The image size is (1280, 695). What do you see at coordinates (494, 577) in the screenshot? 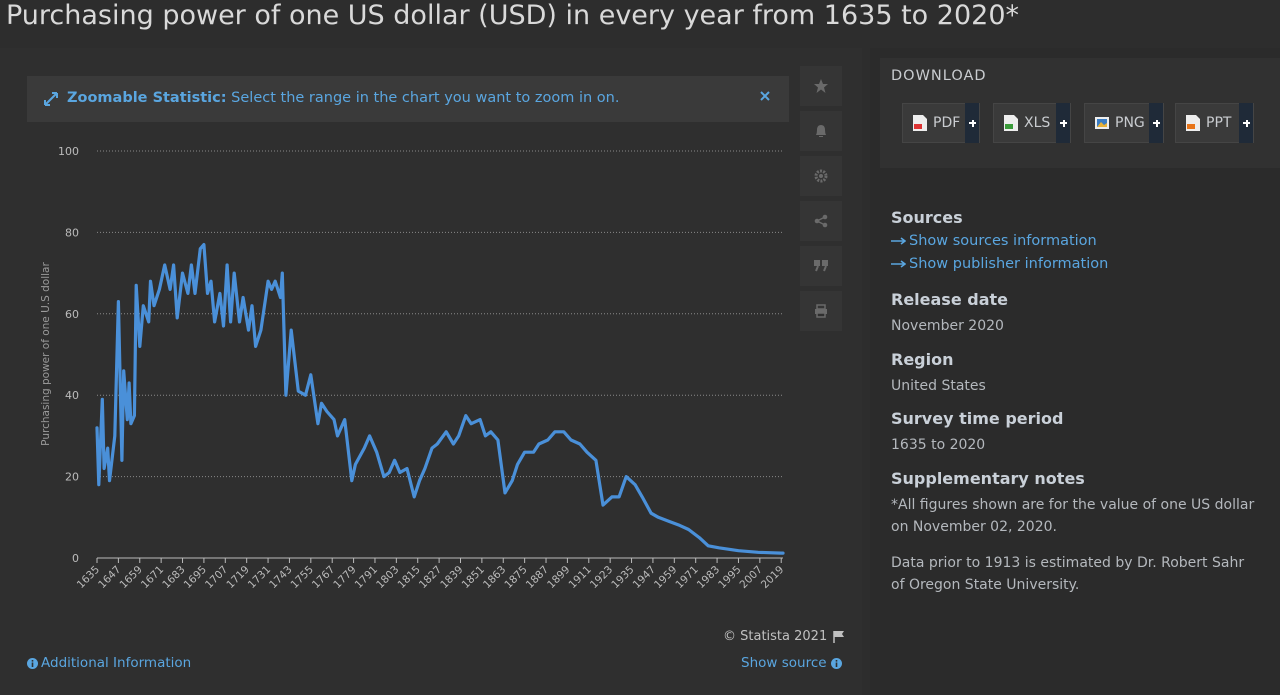
I see `x-tick-label: 1863` at bounding box center [494, 577].